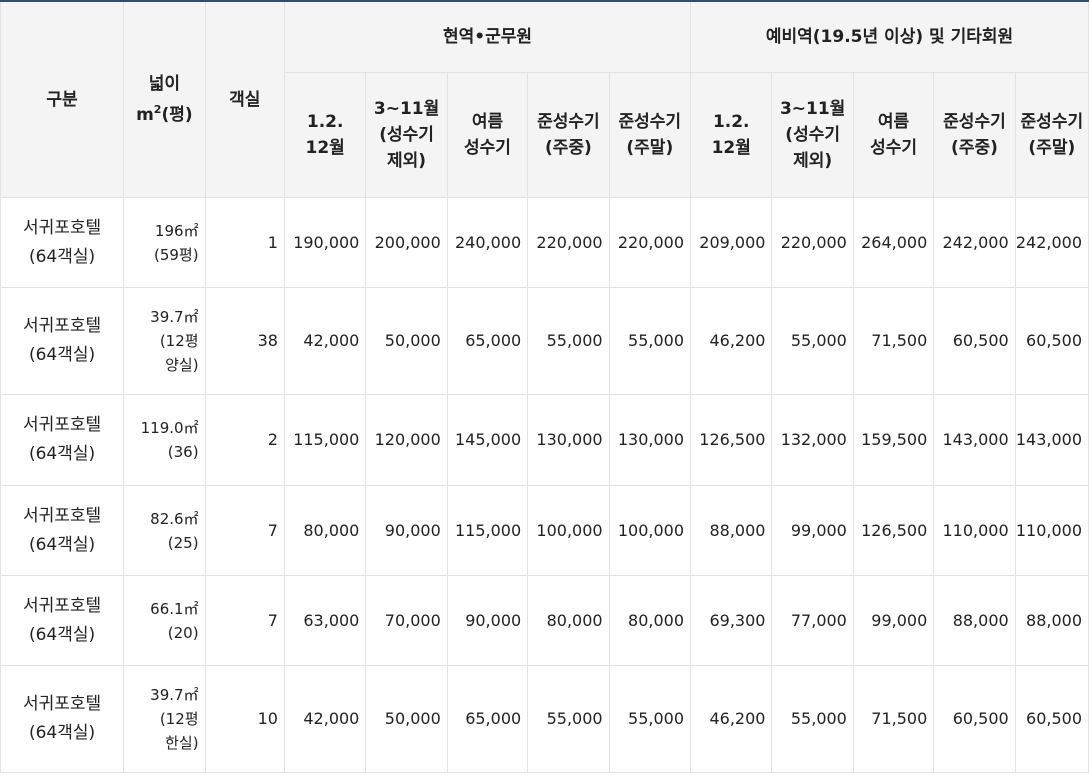 The image size is (1089, 782). I want to click on room-area-line: (12평, so click(179, 719).